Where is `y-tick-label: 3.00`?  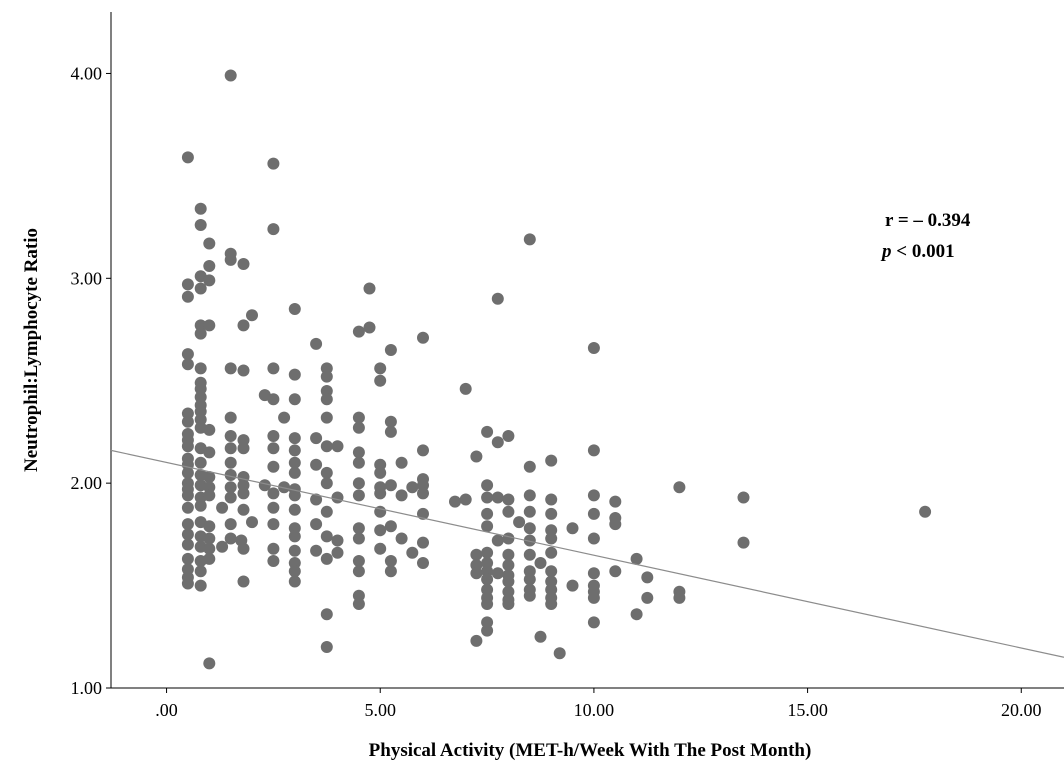
y-tick-label: 3.00 is located at coordinates (87, 278).